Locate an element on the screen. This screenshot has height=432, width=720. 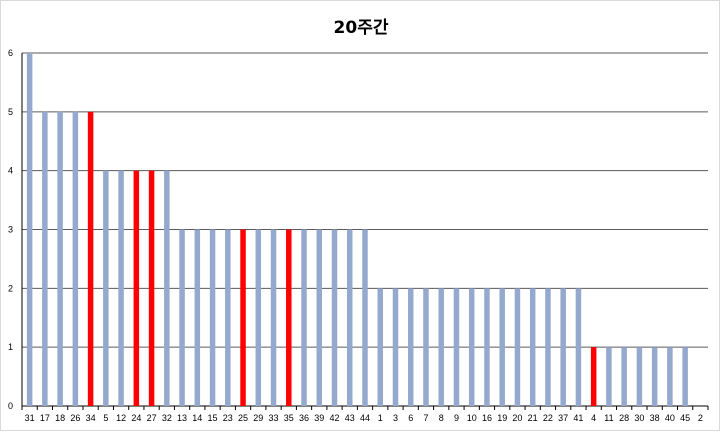
x-tick-label: 16 is located at coordinates (487, 418).